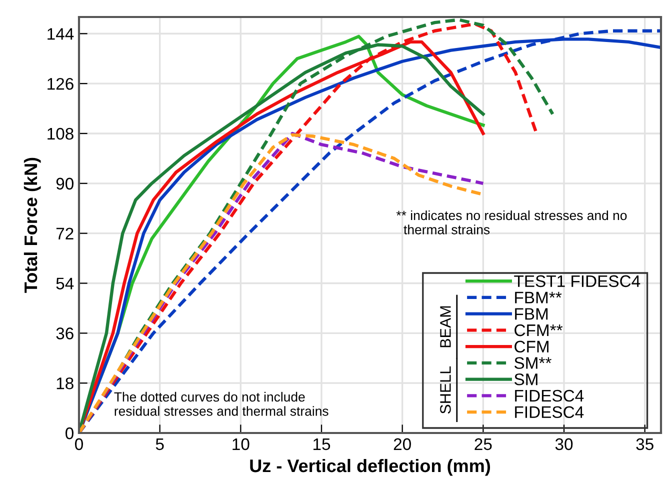 Image resolution: width=666 pixels, height=481 pixels. I want to click on y-tick-label: 90, so click(65, 184).